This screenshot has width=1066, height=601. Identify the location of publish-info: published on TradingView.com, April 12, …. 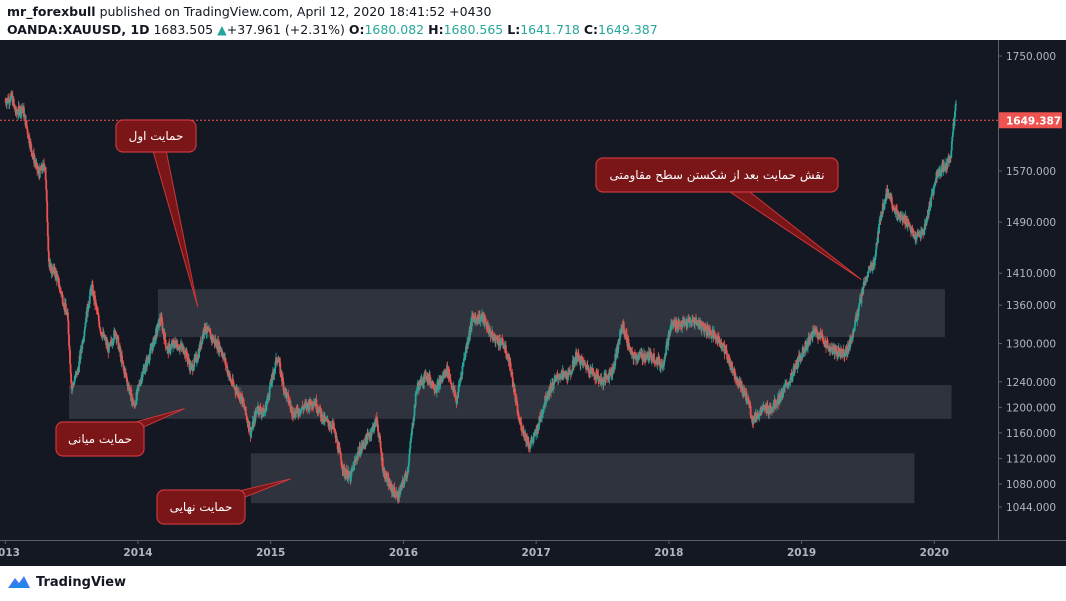
(295, 11).